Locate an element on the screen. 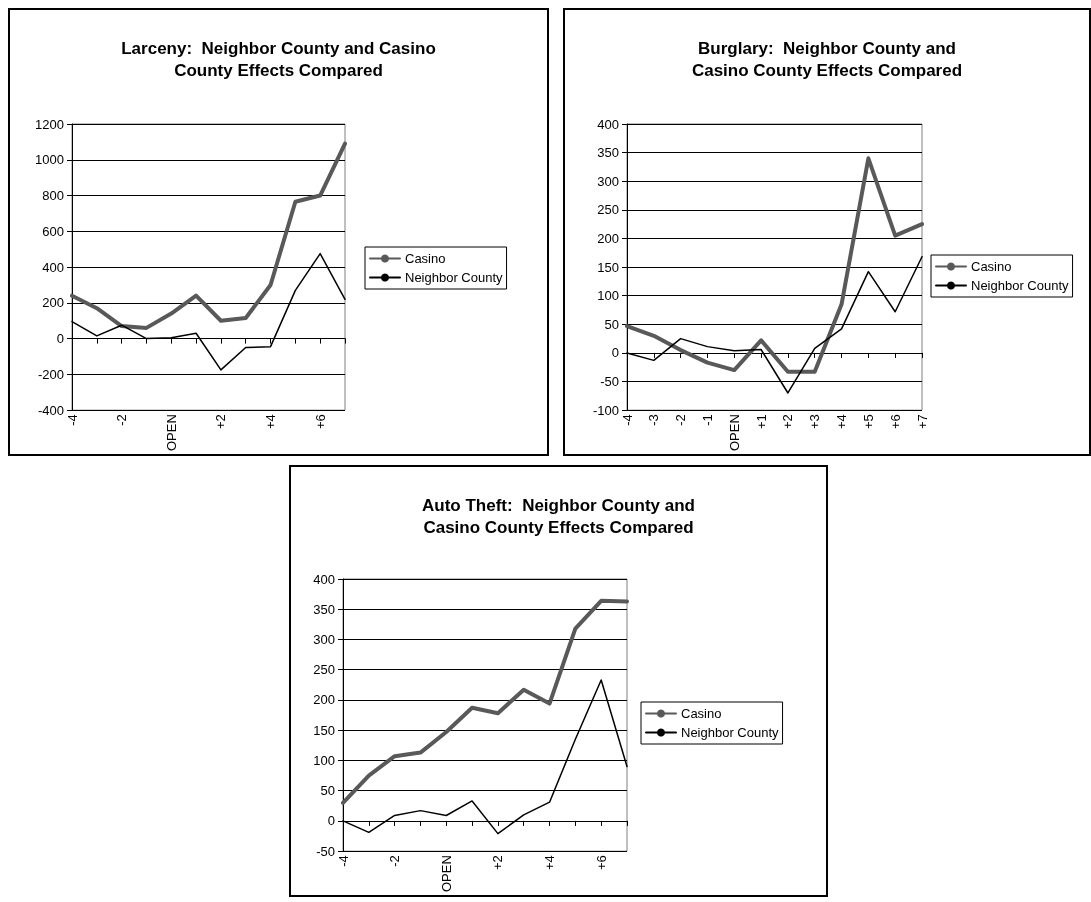  x-tick-label: -3 is located at coordinates (654, 420).